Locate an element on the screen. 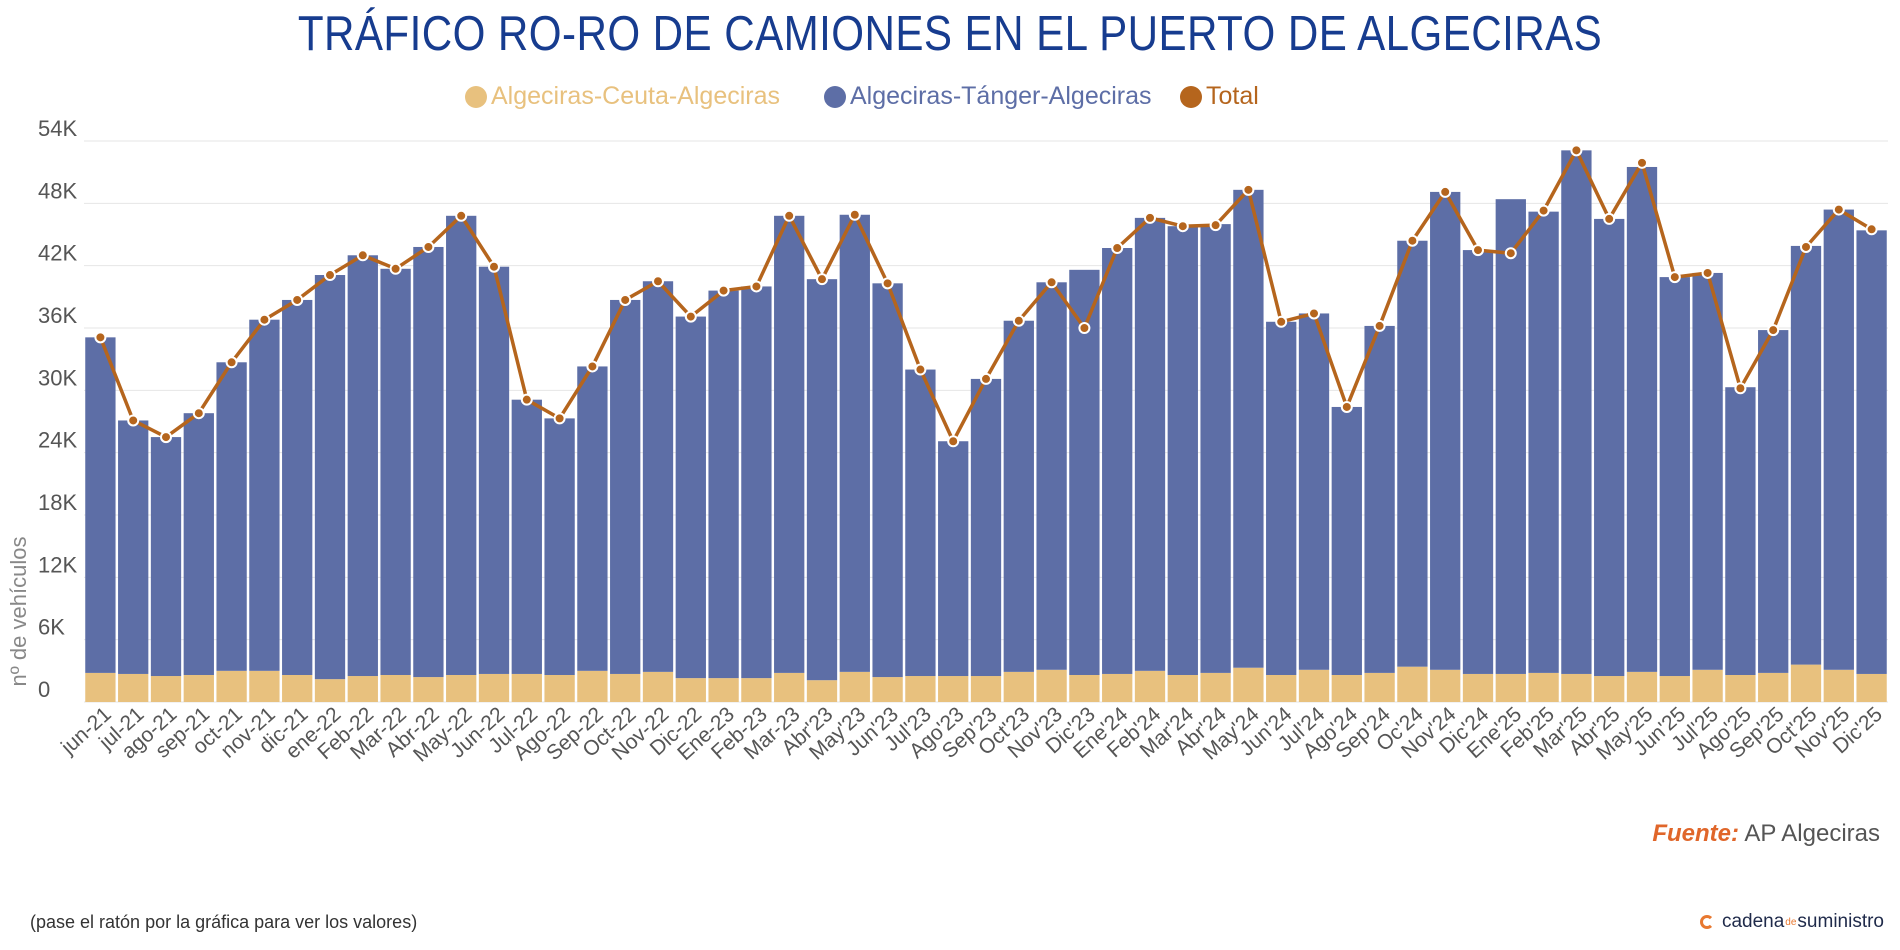  y-tick-label: 12K is located at coordinates (57, 564).